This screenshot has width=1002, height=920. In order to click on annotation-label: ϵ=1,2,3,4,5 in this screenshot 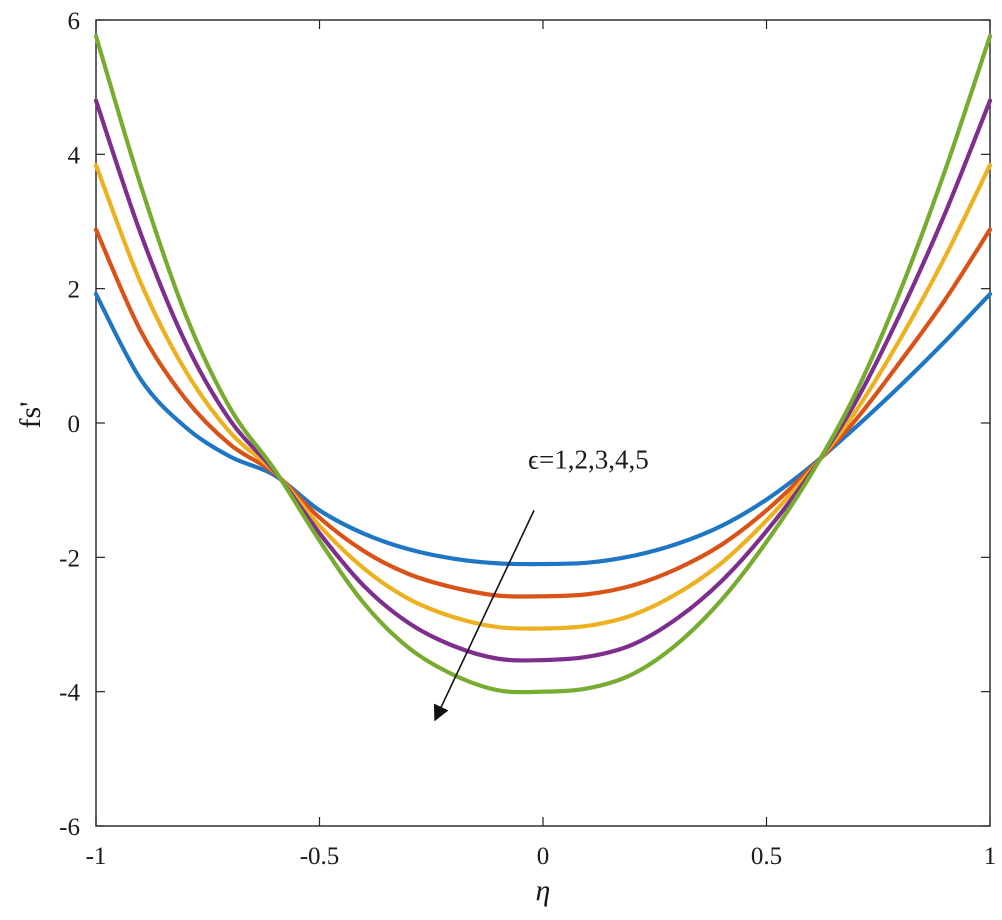, I will do `click(588, 459)`.